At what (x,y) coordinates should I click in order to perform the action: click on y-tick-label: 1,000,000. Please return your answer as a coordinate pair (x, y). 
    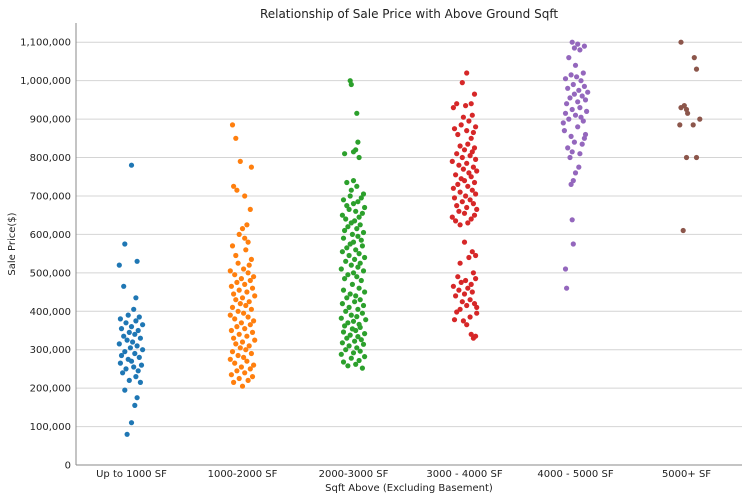
    Looking at the image, I should click on (45, 81).